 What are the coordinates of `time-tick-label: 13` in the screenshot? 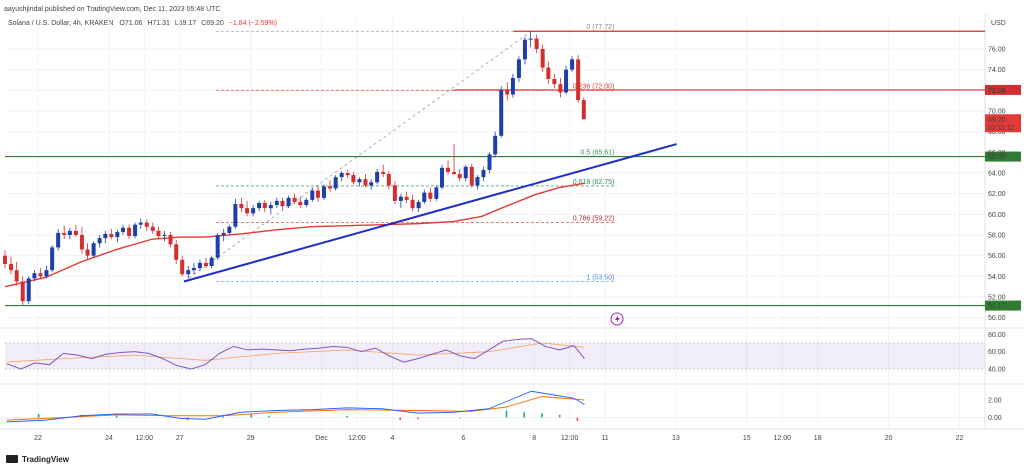 It's located at (676, 438).